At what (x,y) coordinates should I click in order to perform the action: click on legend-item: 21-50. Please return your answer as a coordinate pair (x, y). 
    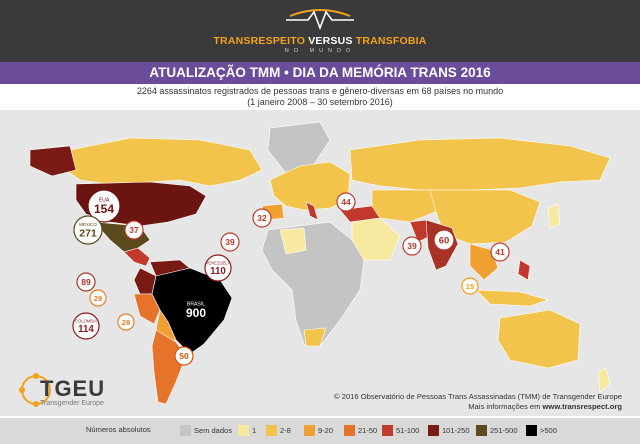
    Looking at the image, I should click on (360, 430).